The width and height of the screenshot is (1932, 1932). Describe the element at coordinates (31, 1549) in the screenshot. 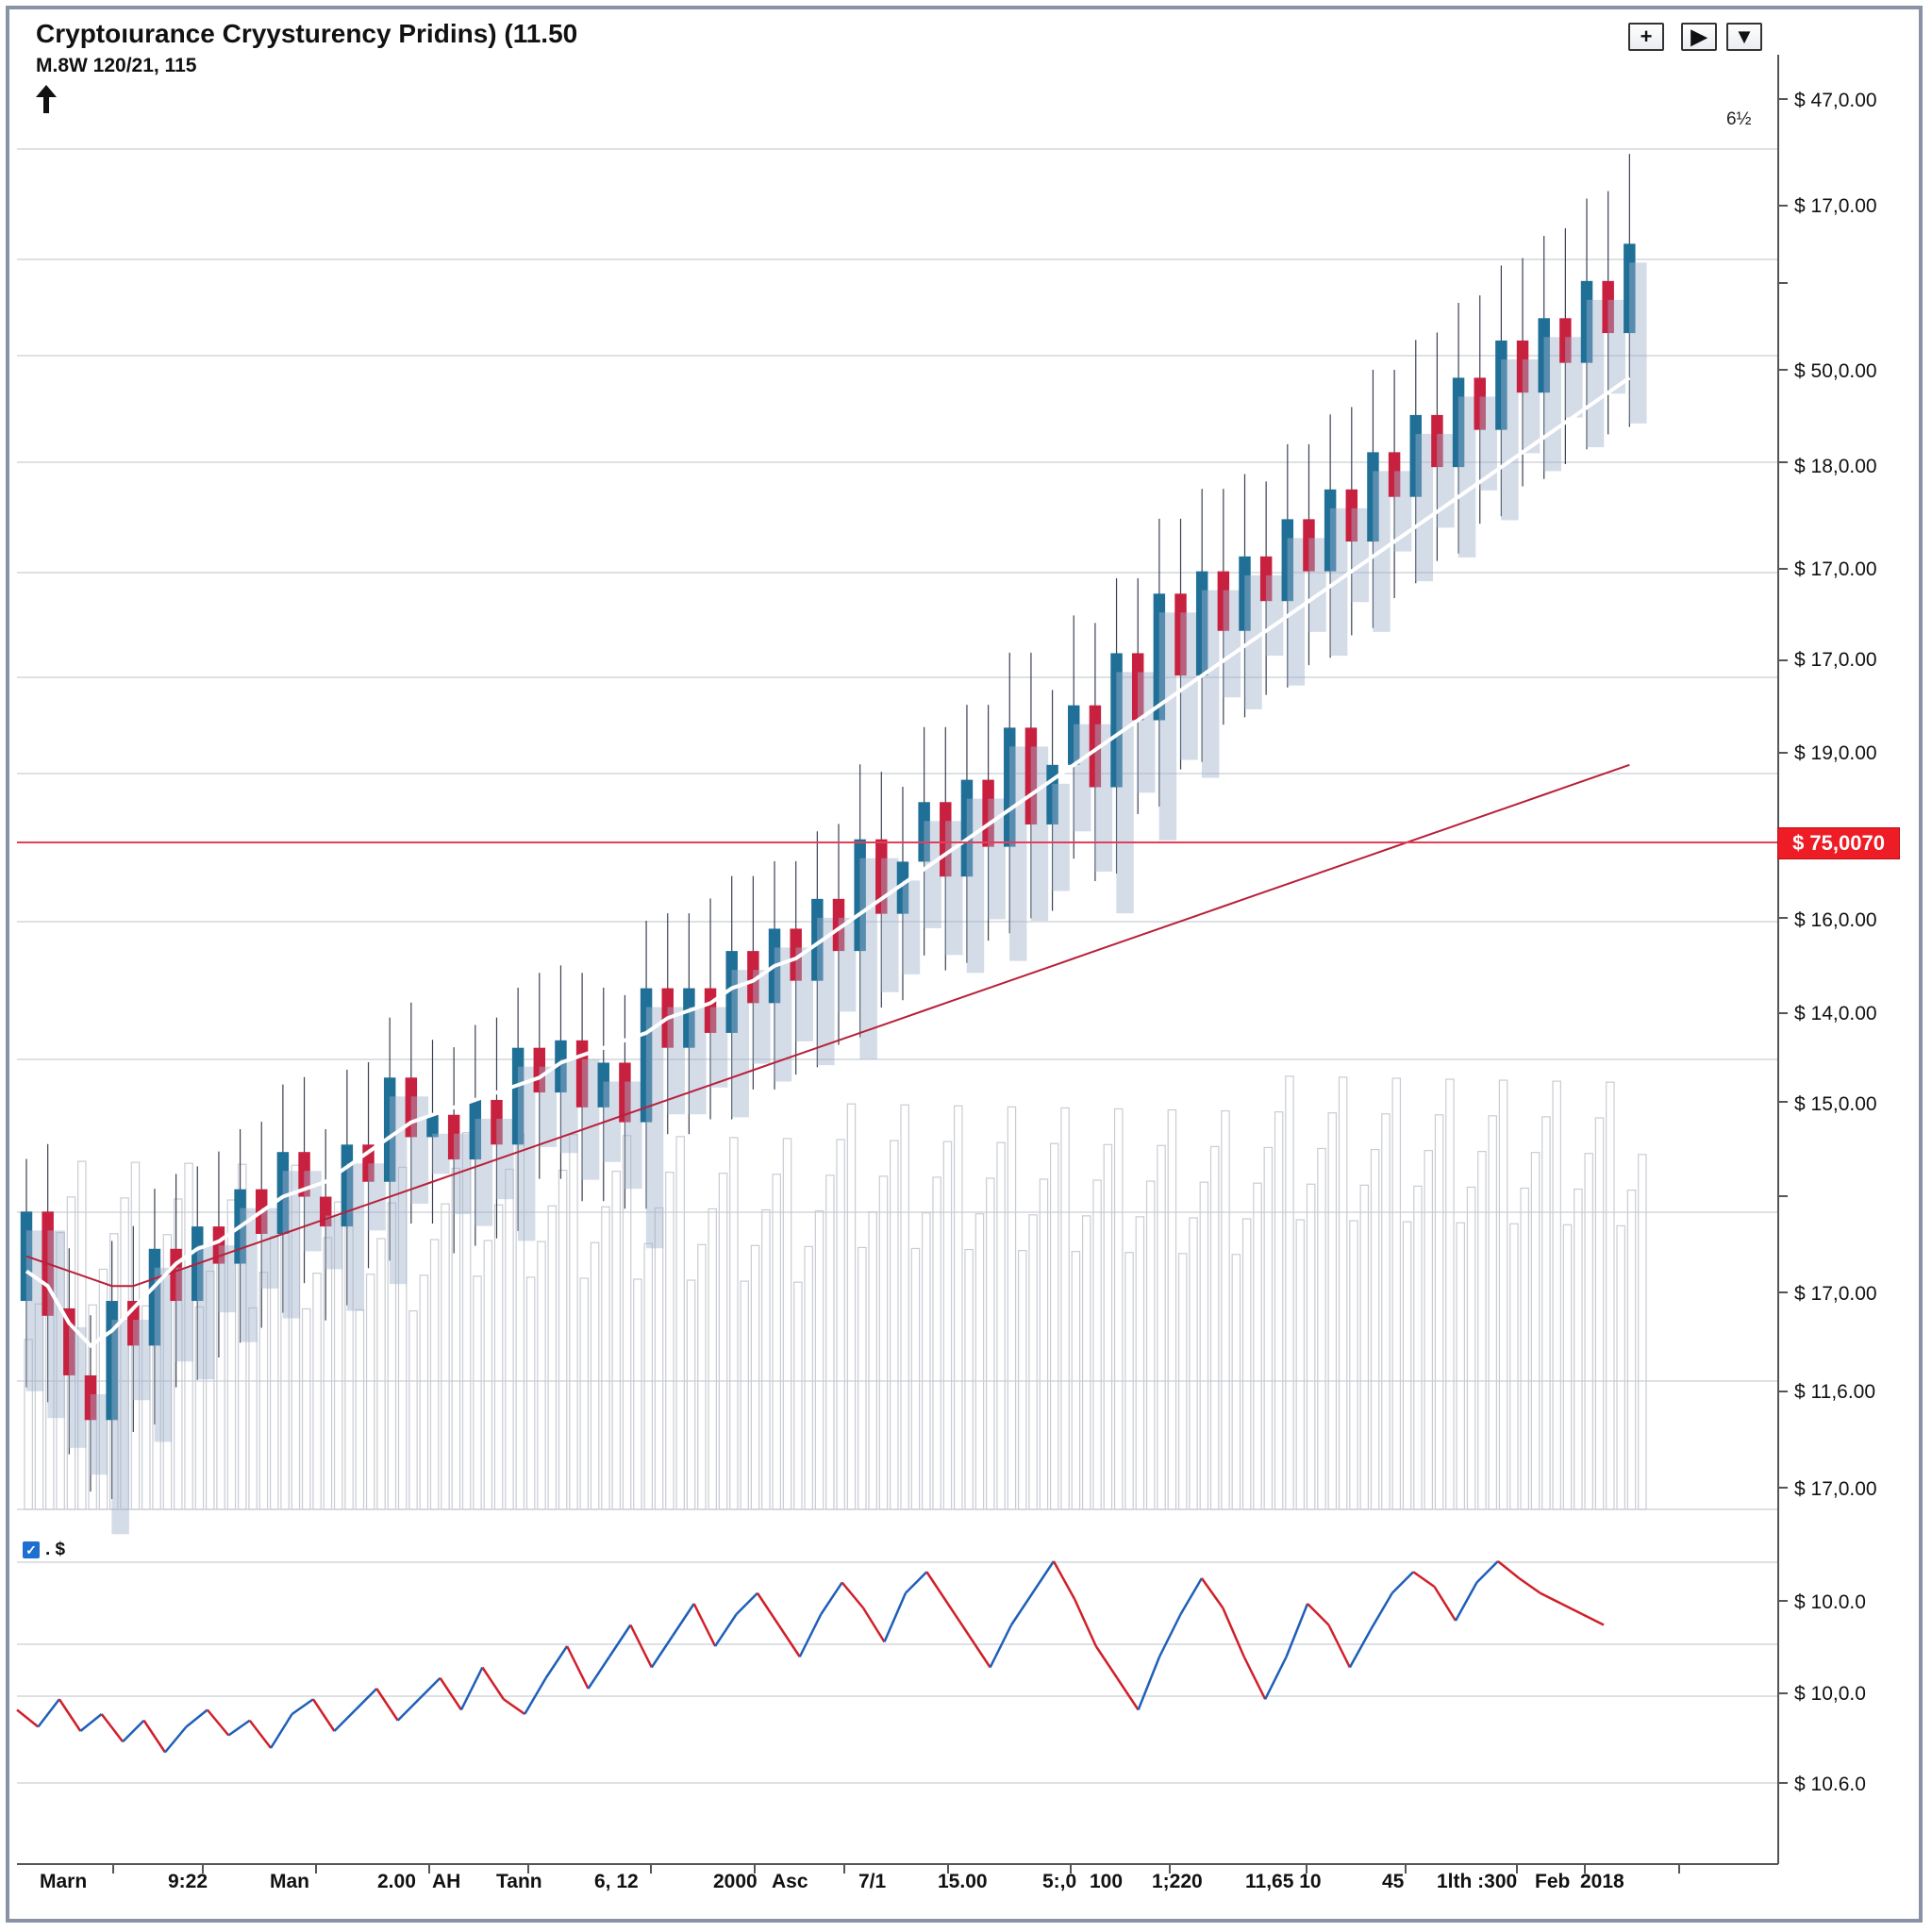

I see `checkbox-icon: ✓` at that location.